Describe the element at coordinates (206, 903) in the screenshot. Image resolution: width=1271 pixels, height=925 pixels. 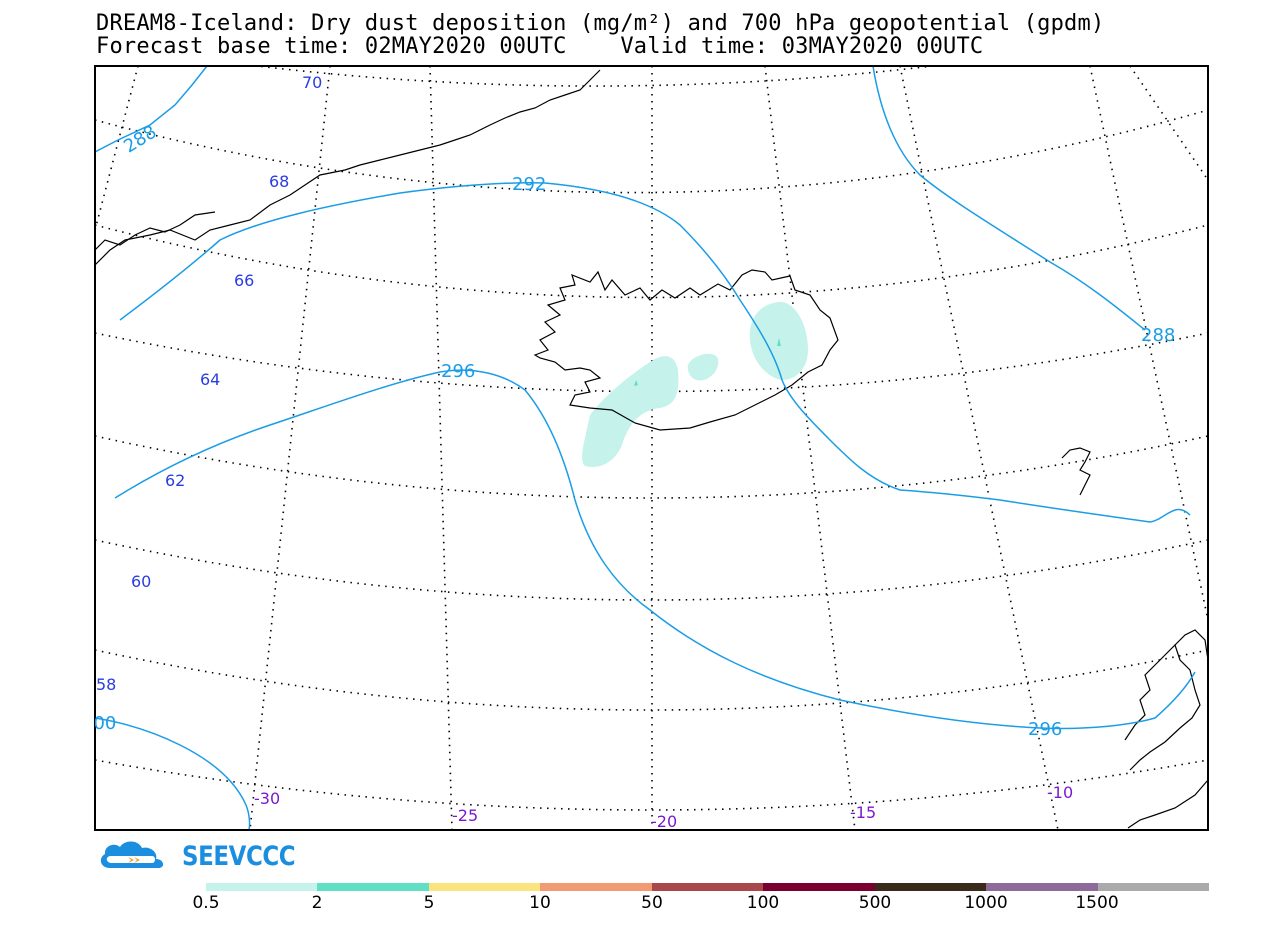
I see `legend-tick-0: 0.5` at that location.